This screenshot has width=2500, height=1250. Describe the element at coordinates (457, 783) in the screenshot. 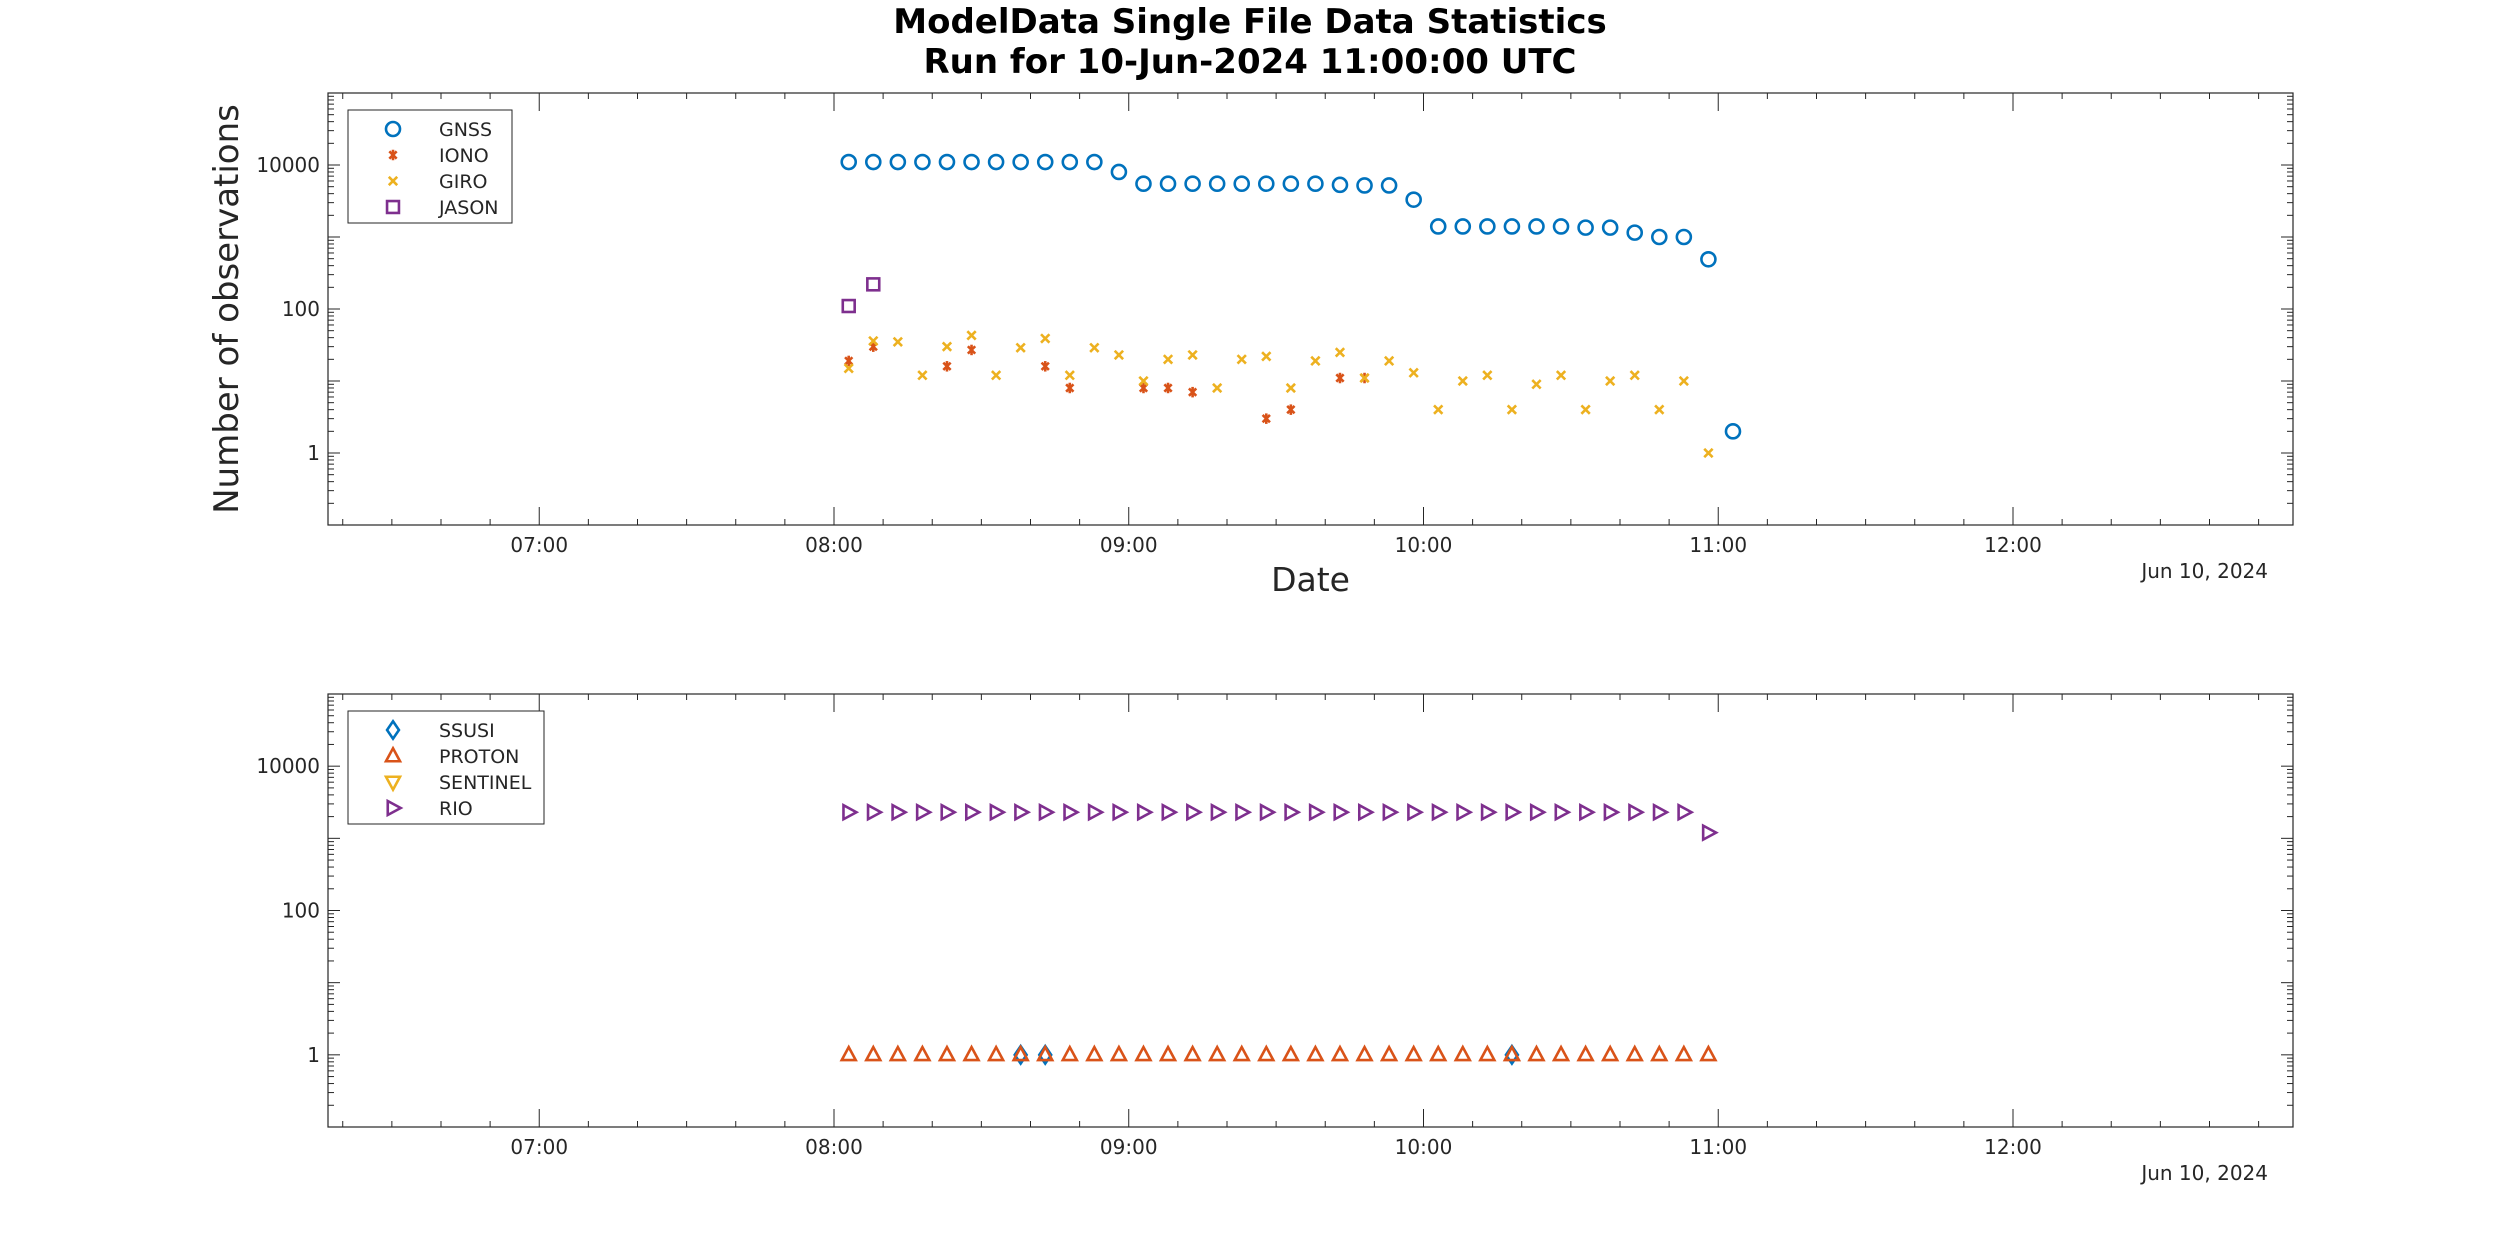

I see `legend-entry-sentinel: SENTINEL` at that location.